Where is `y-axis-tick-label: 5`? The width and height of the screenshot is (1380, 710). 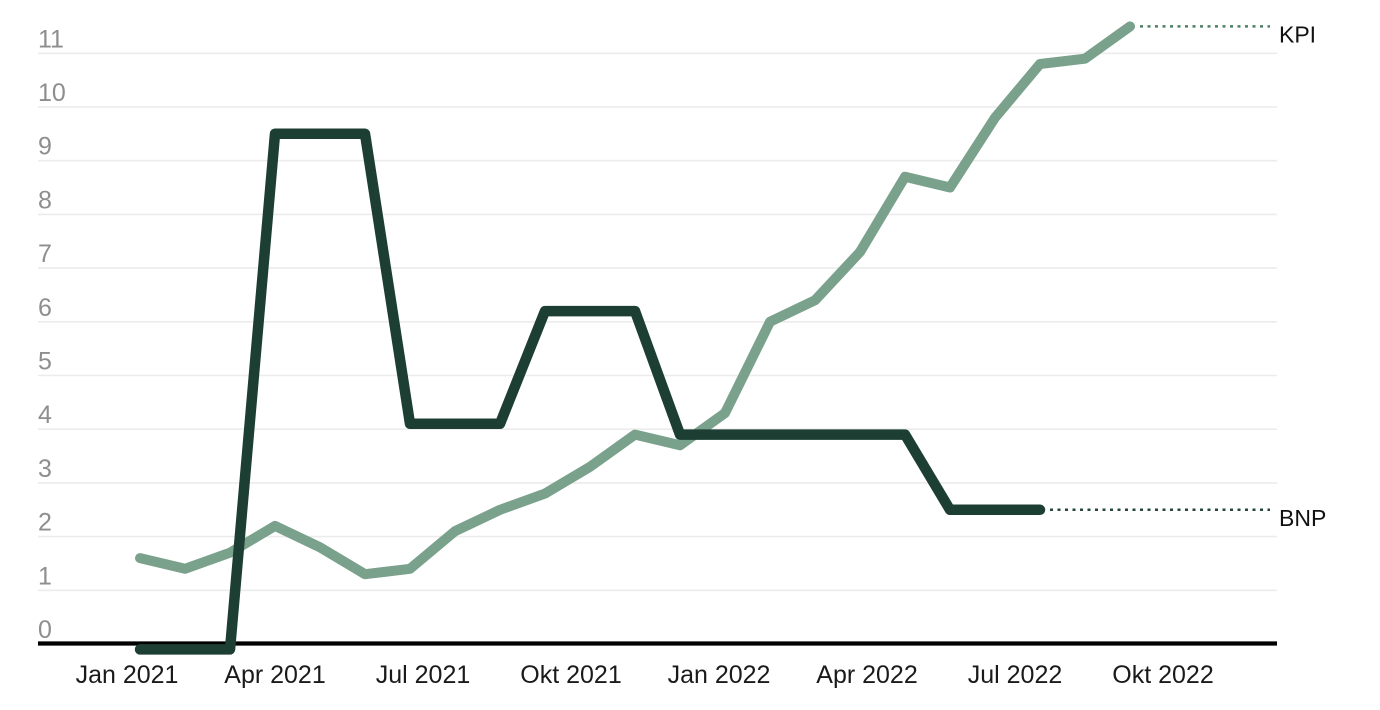 y-axis-tick-label: 5 is located at coordinates (45, 362).